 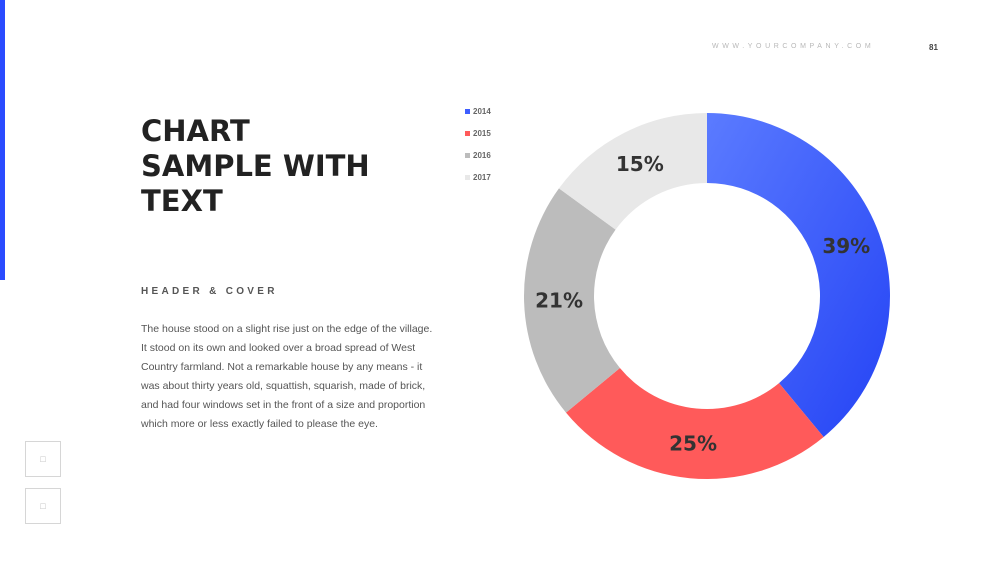 I want to click on section-subheader: HEADER & COVER, so click(x=209, y=291).